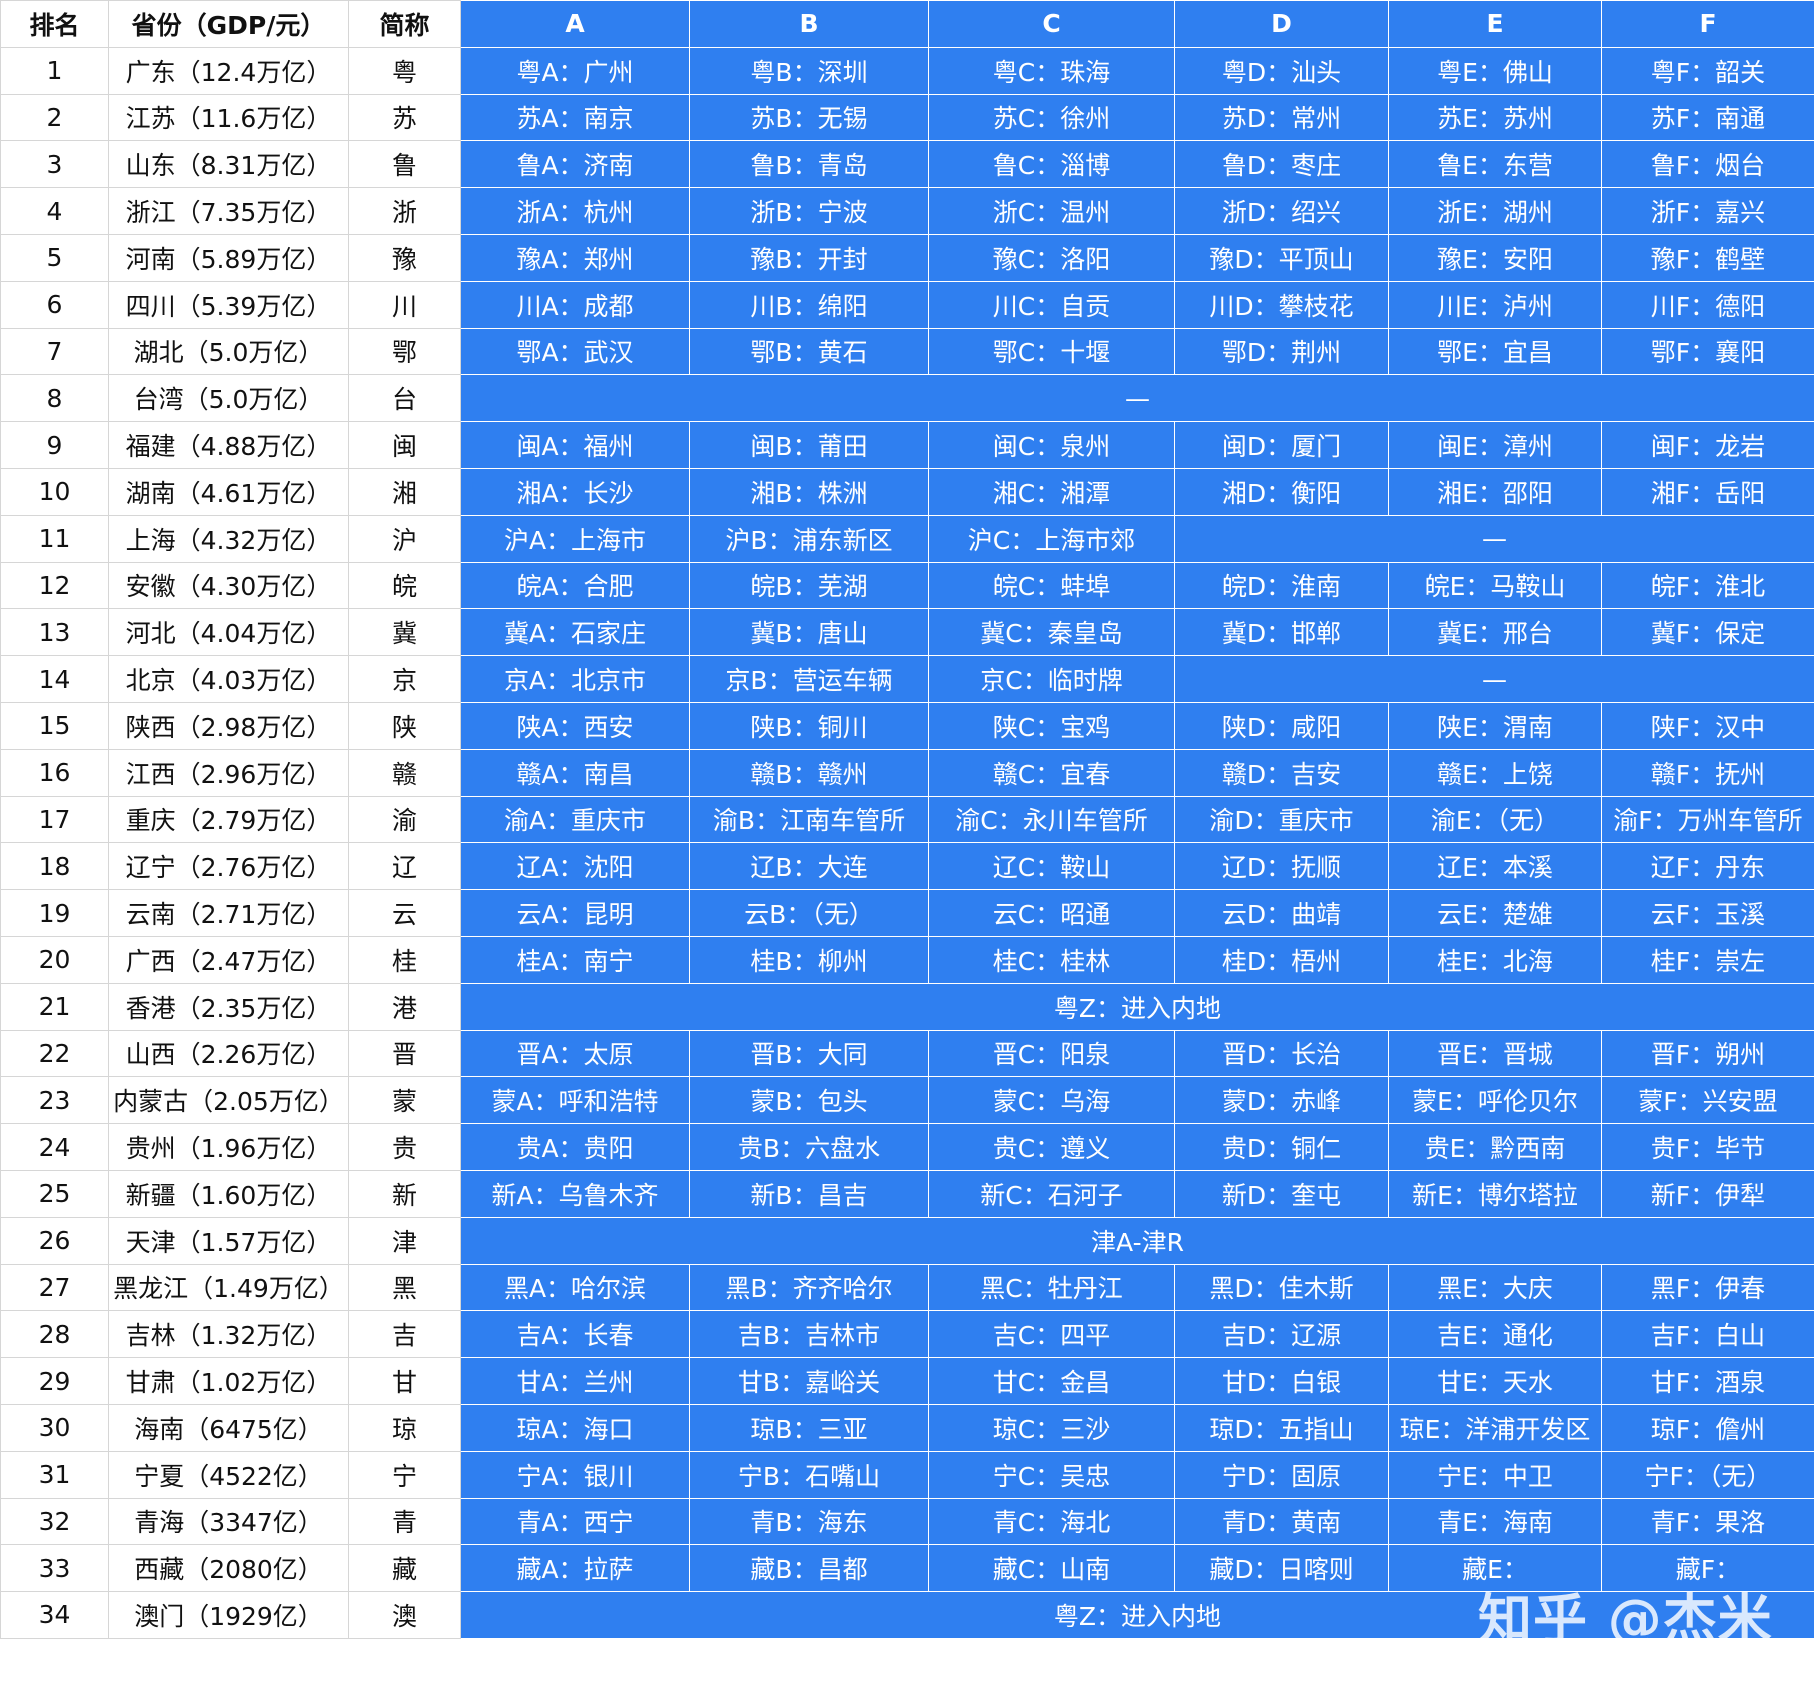 The height and width of the screenshot is (1682, 1814). I want to click on plate-cell: 青B：海东, so click(809, 1521).